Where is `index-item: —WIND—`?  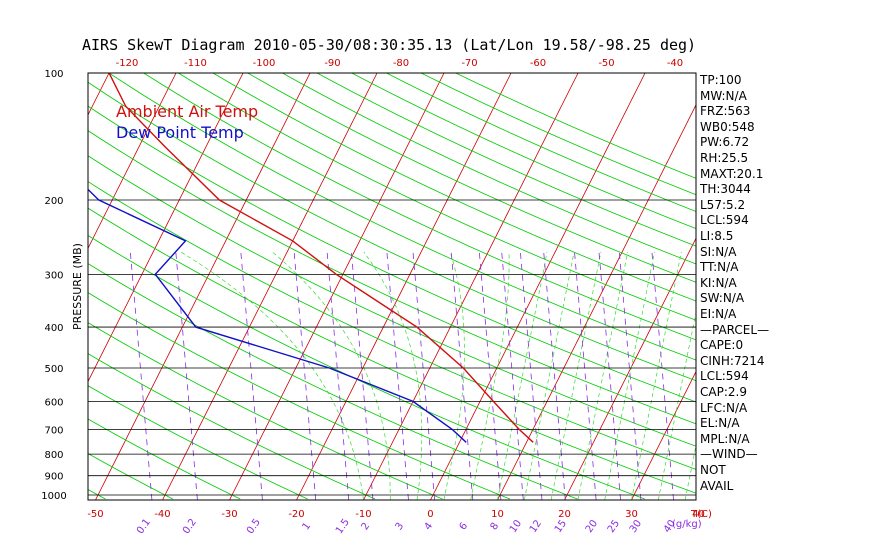 index-item: —WIND— is located at coordinates (729, 454).